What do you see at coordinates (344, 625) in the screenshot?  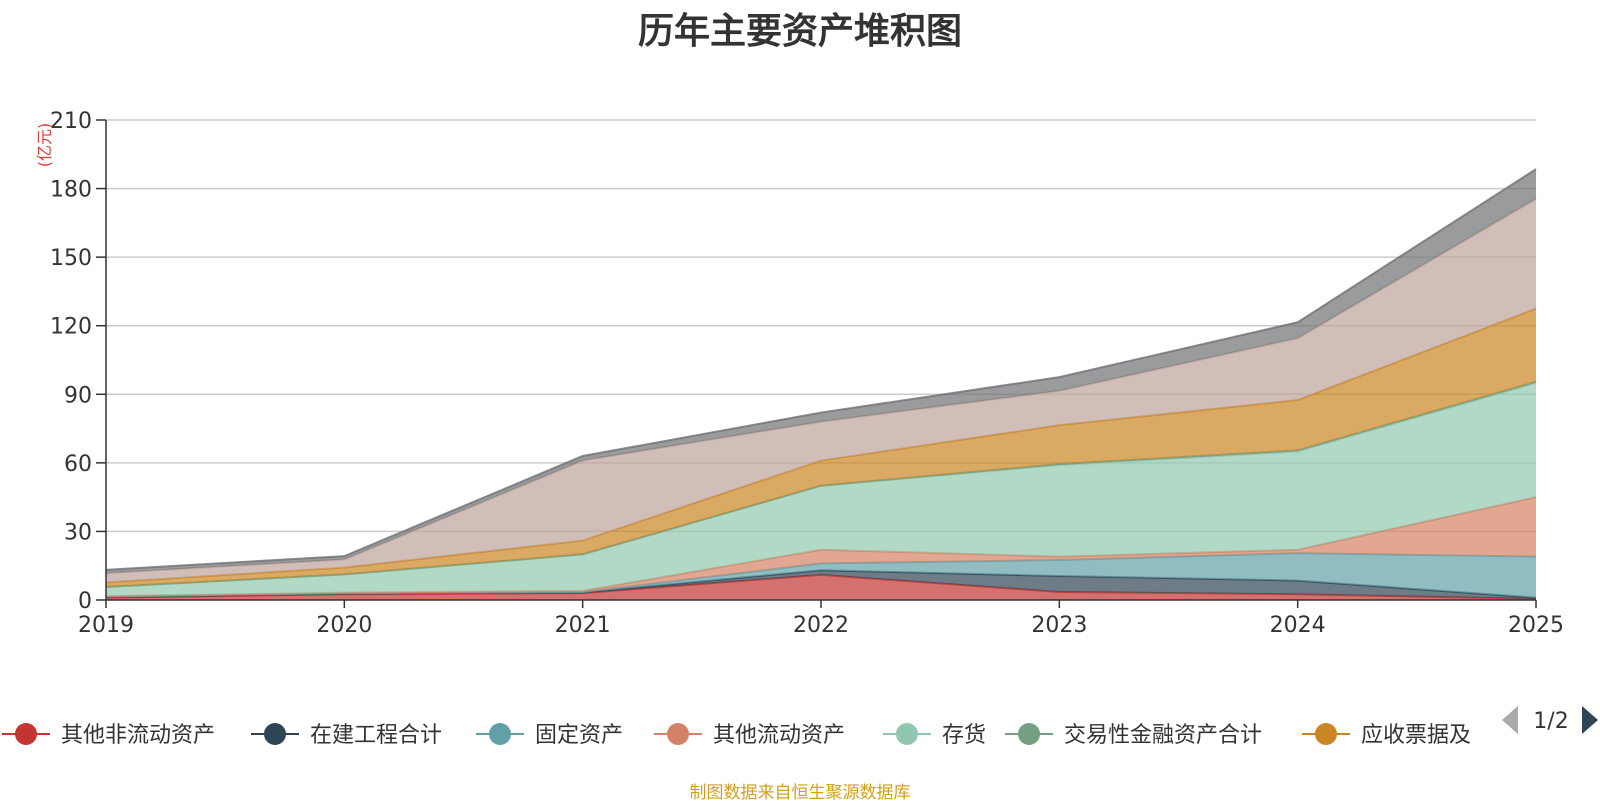 I see `x-tick-label: 2020` at bounding box center [344, 625].